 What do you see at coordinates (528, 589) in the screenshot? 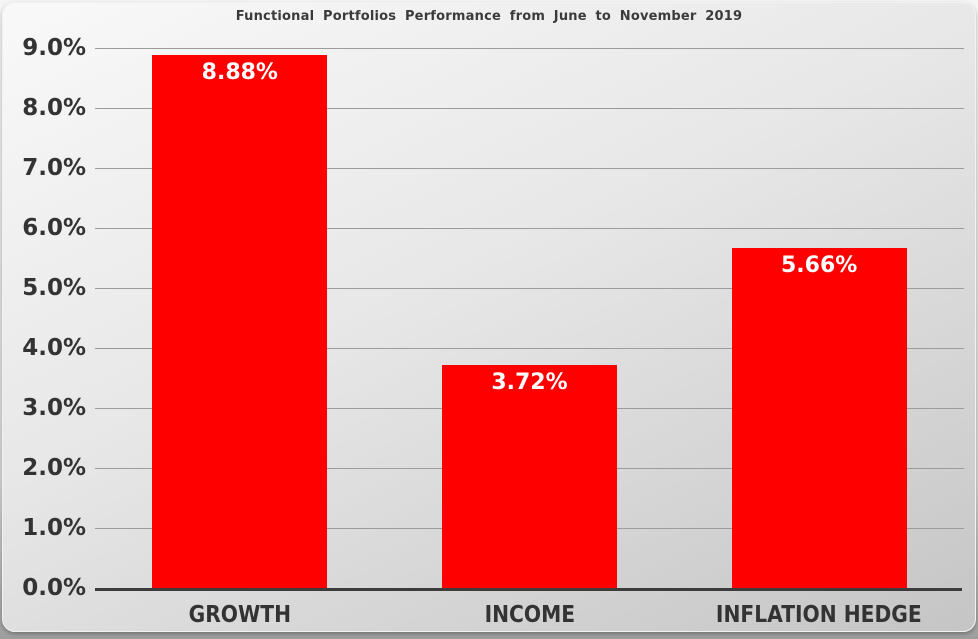
I see `x-axis-line` at bounding box center [528, 589].